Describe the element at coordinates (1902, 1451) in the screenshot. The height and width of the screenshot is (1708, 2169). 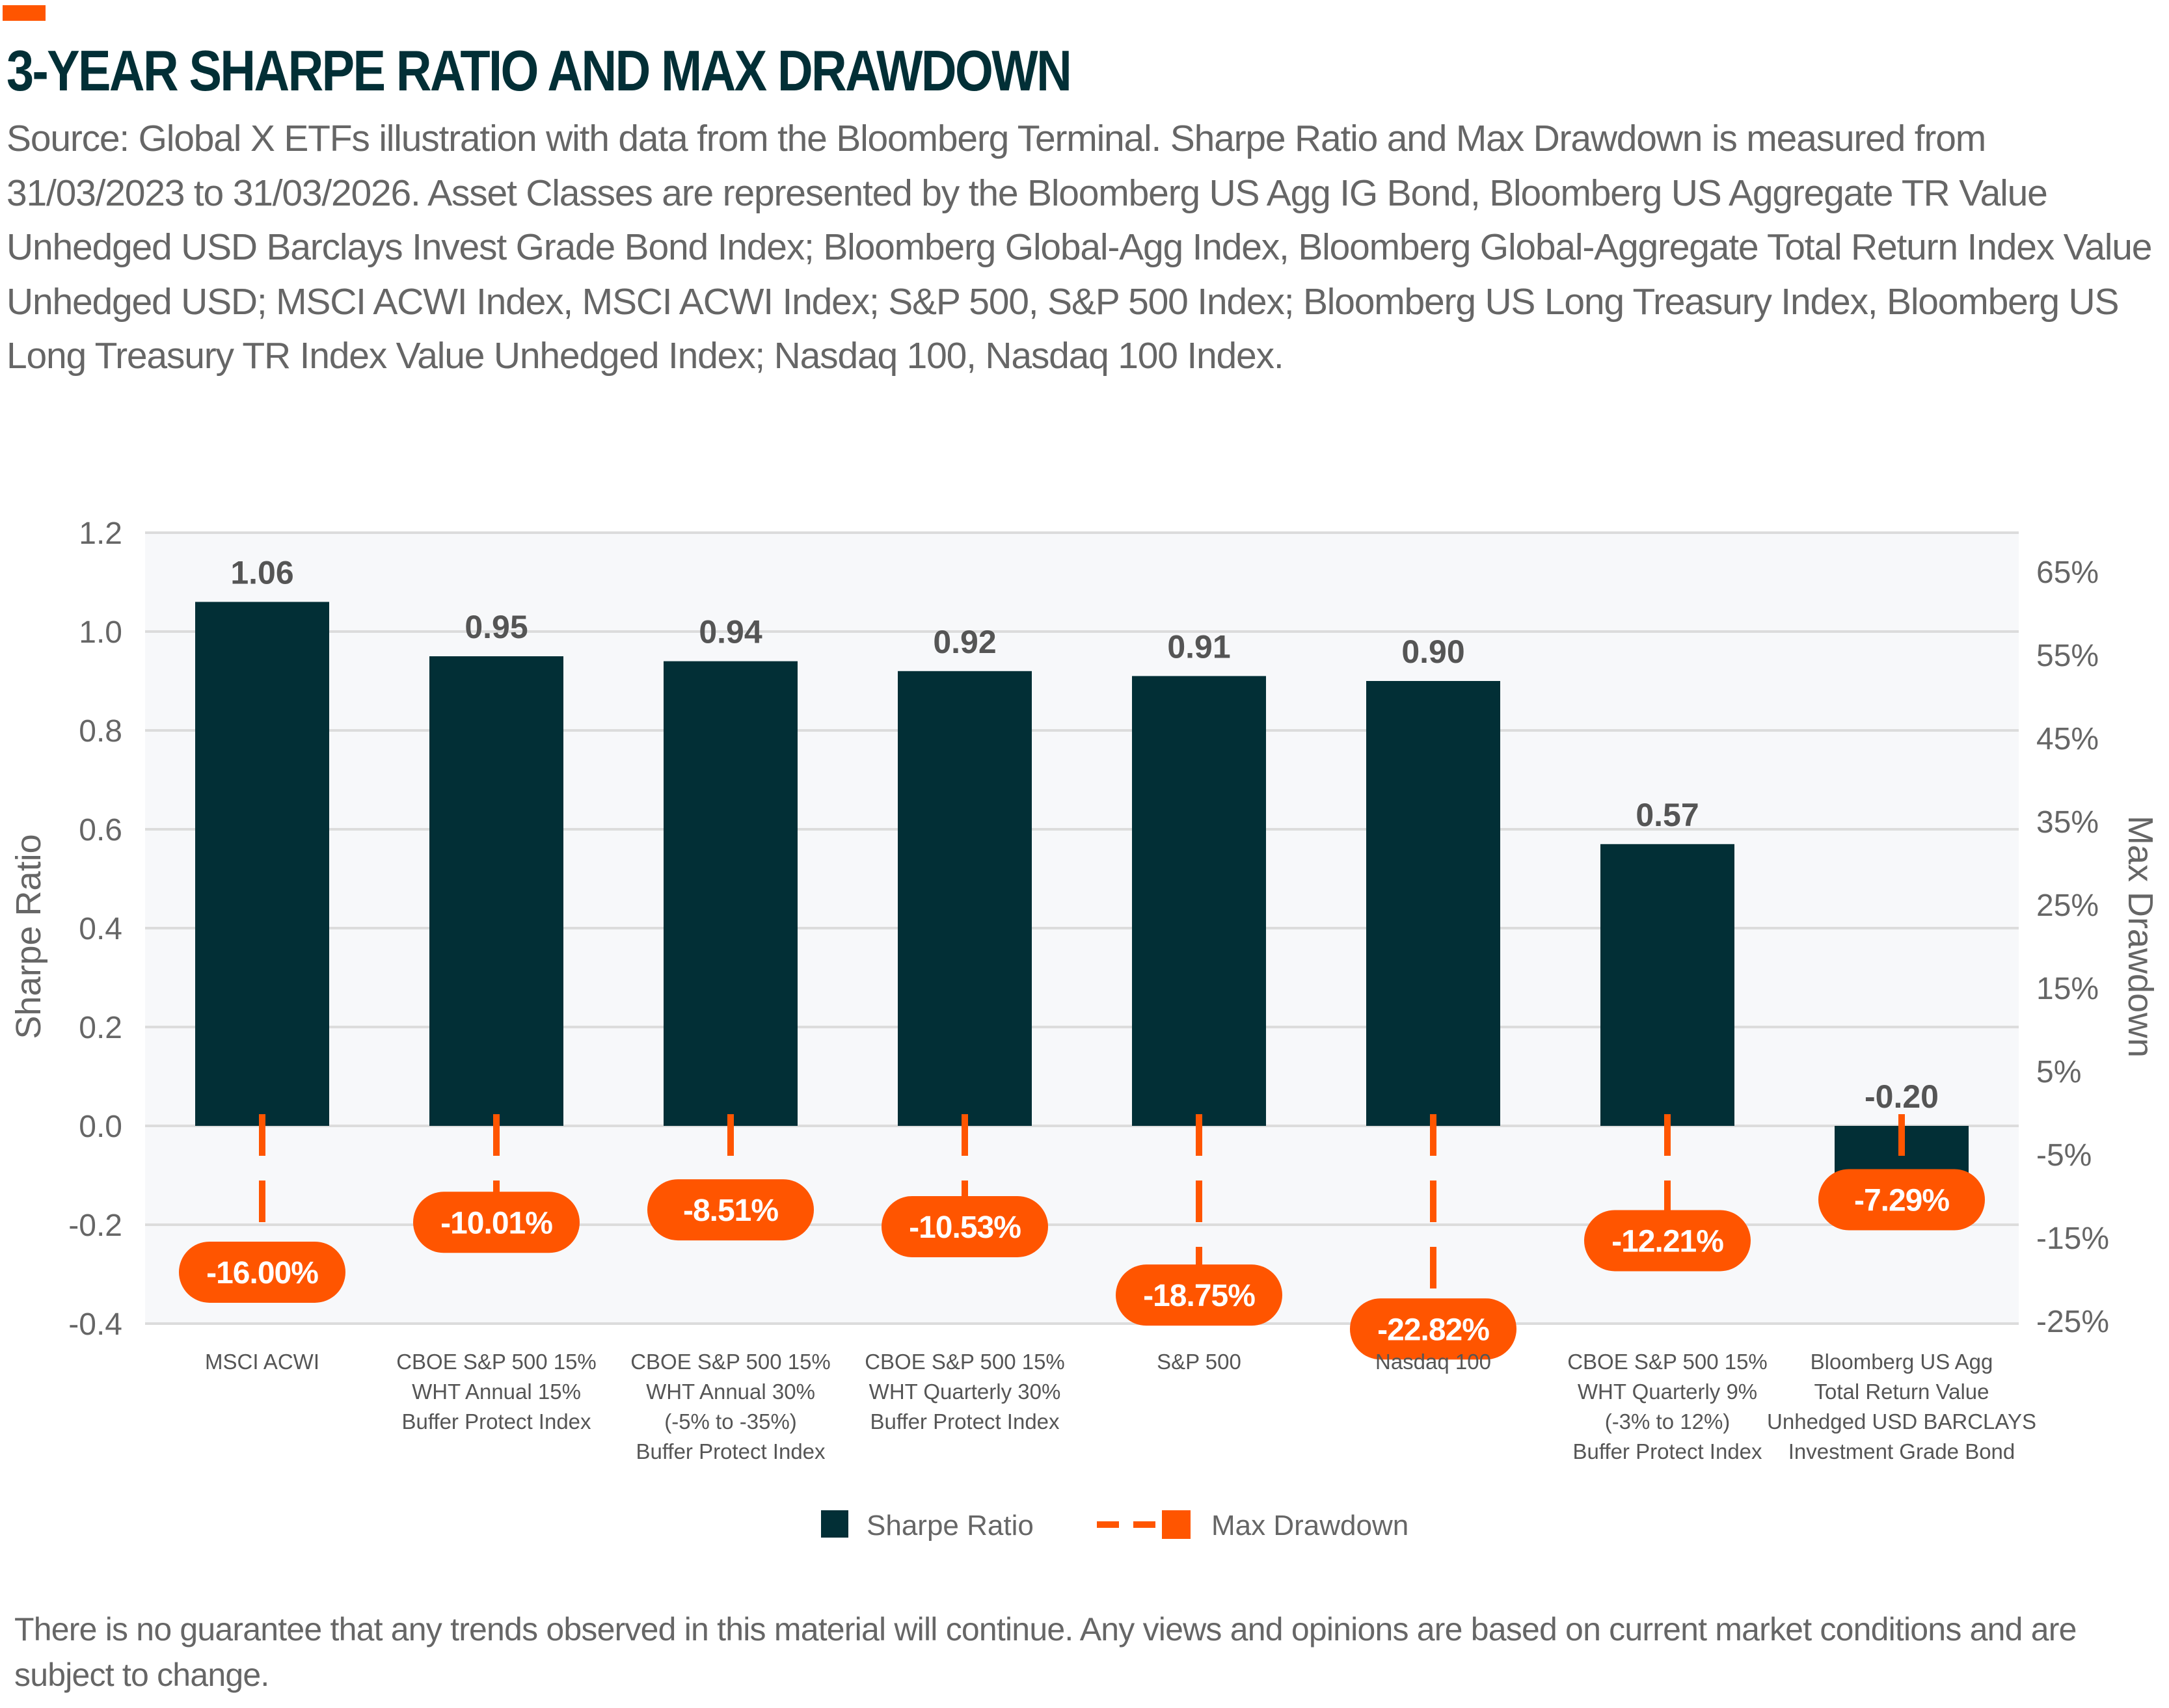
I see `category-label-line: Investment Grade Bond` at that location.